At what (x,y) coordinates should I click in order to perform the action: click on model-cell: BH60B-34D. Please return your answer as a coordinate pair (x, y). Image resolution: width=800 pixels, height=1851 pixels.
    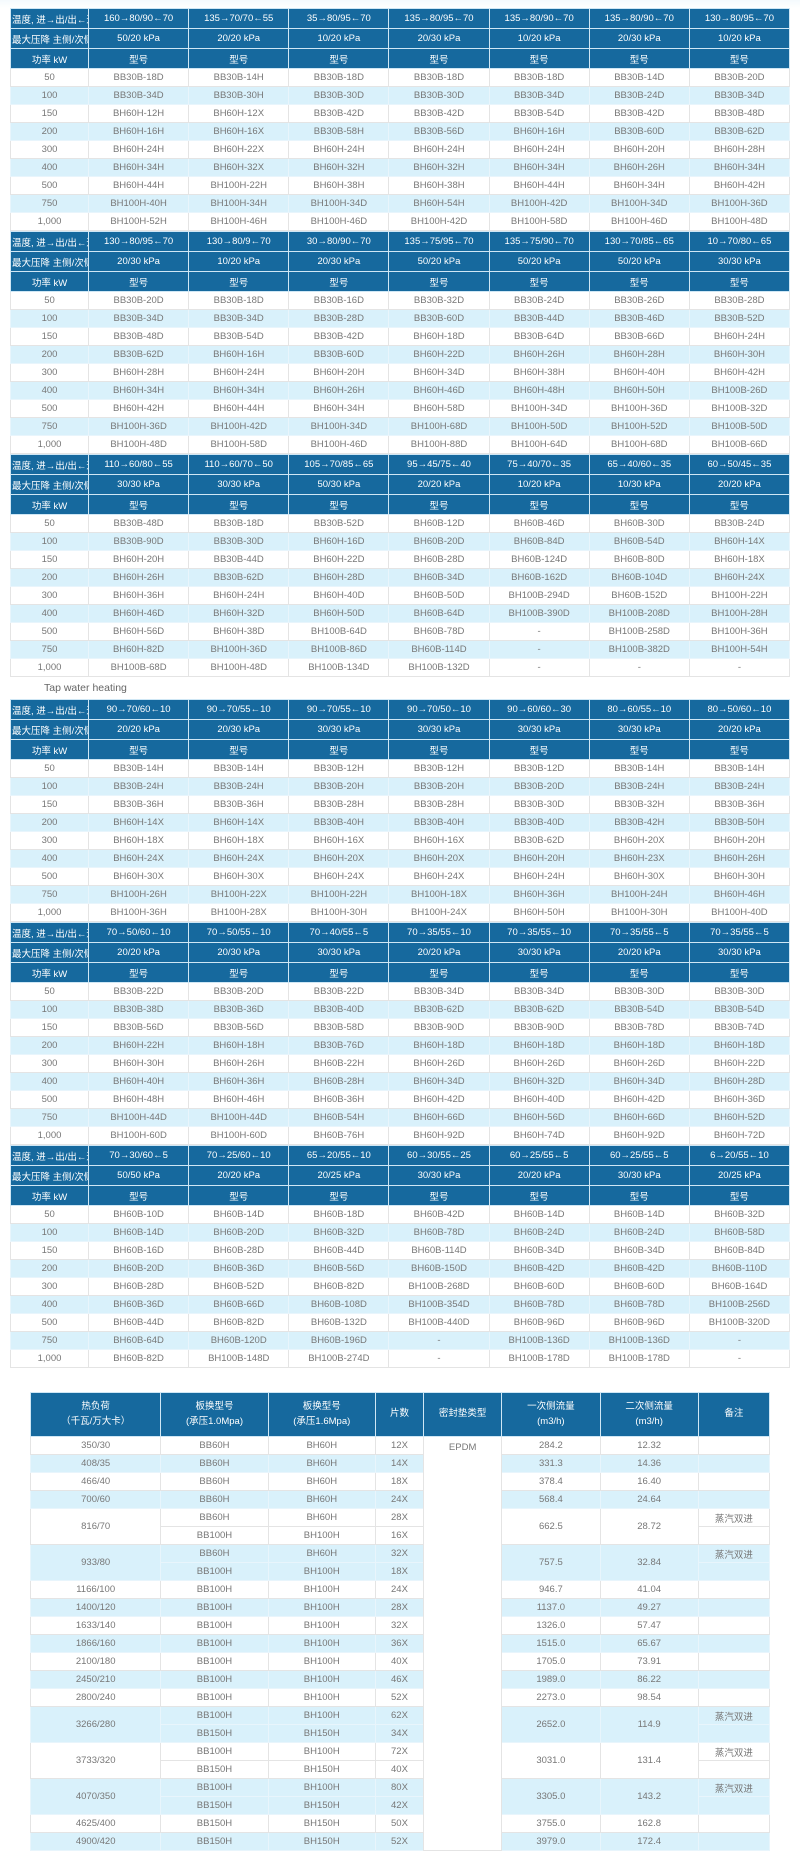
    Looking at the image, I should click on (439, 577).